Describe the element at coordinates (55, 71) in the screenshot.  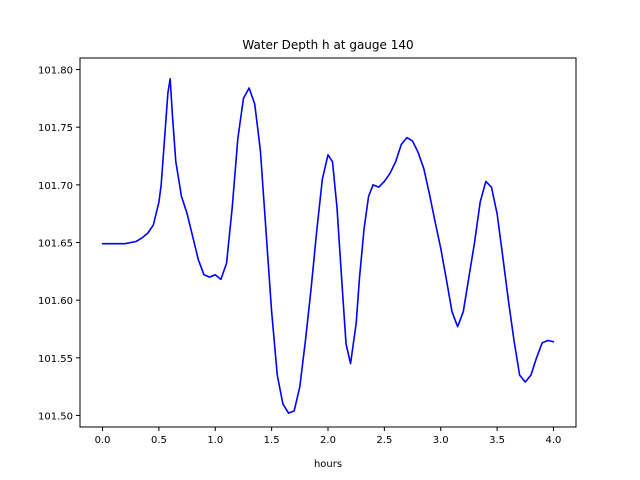
I see `y-tick-label: 101.80` at that location.